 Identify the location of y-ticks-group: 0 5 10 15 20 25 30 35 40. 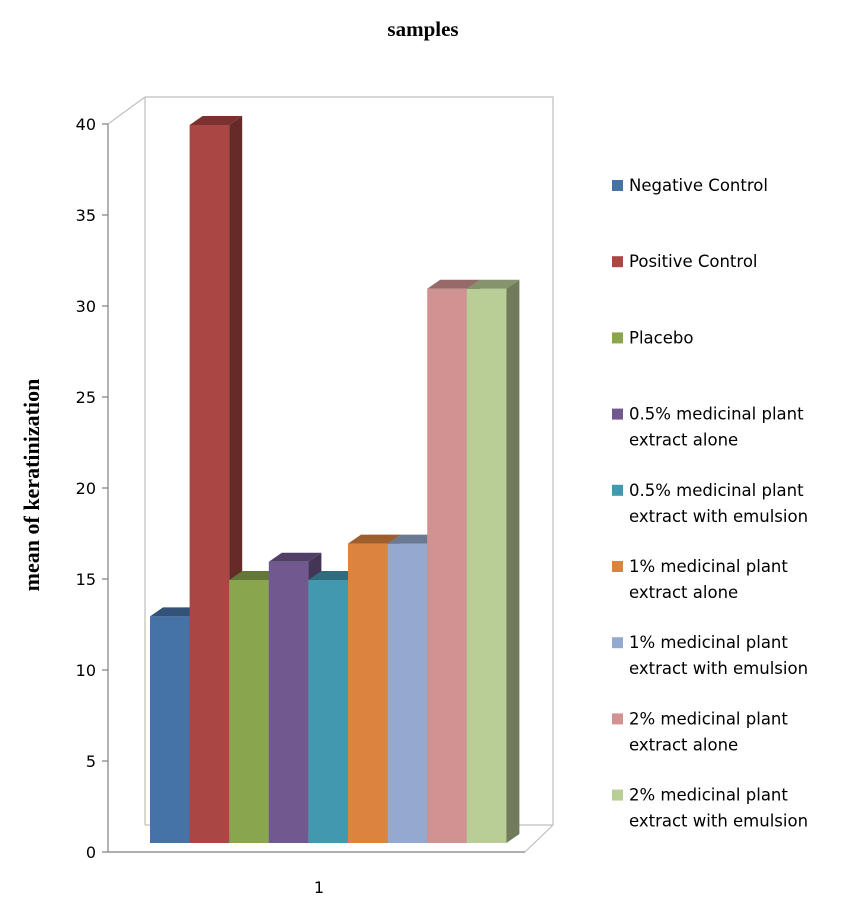
(92, 488).